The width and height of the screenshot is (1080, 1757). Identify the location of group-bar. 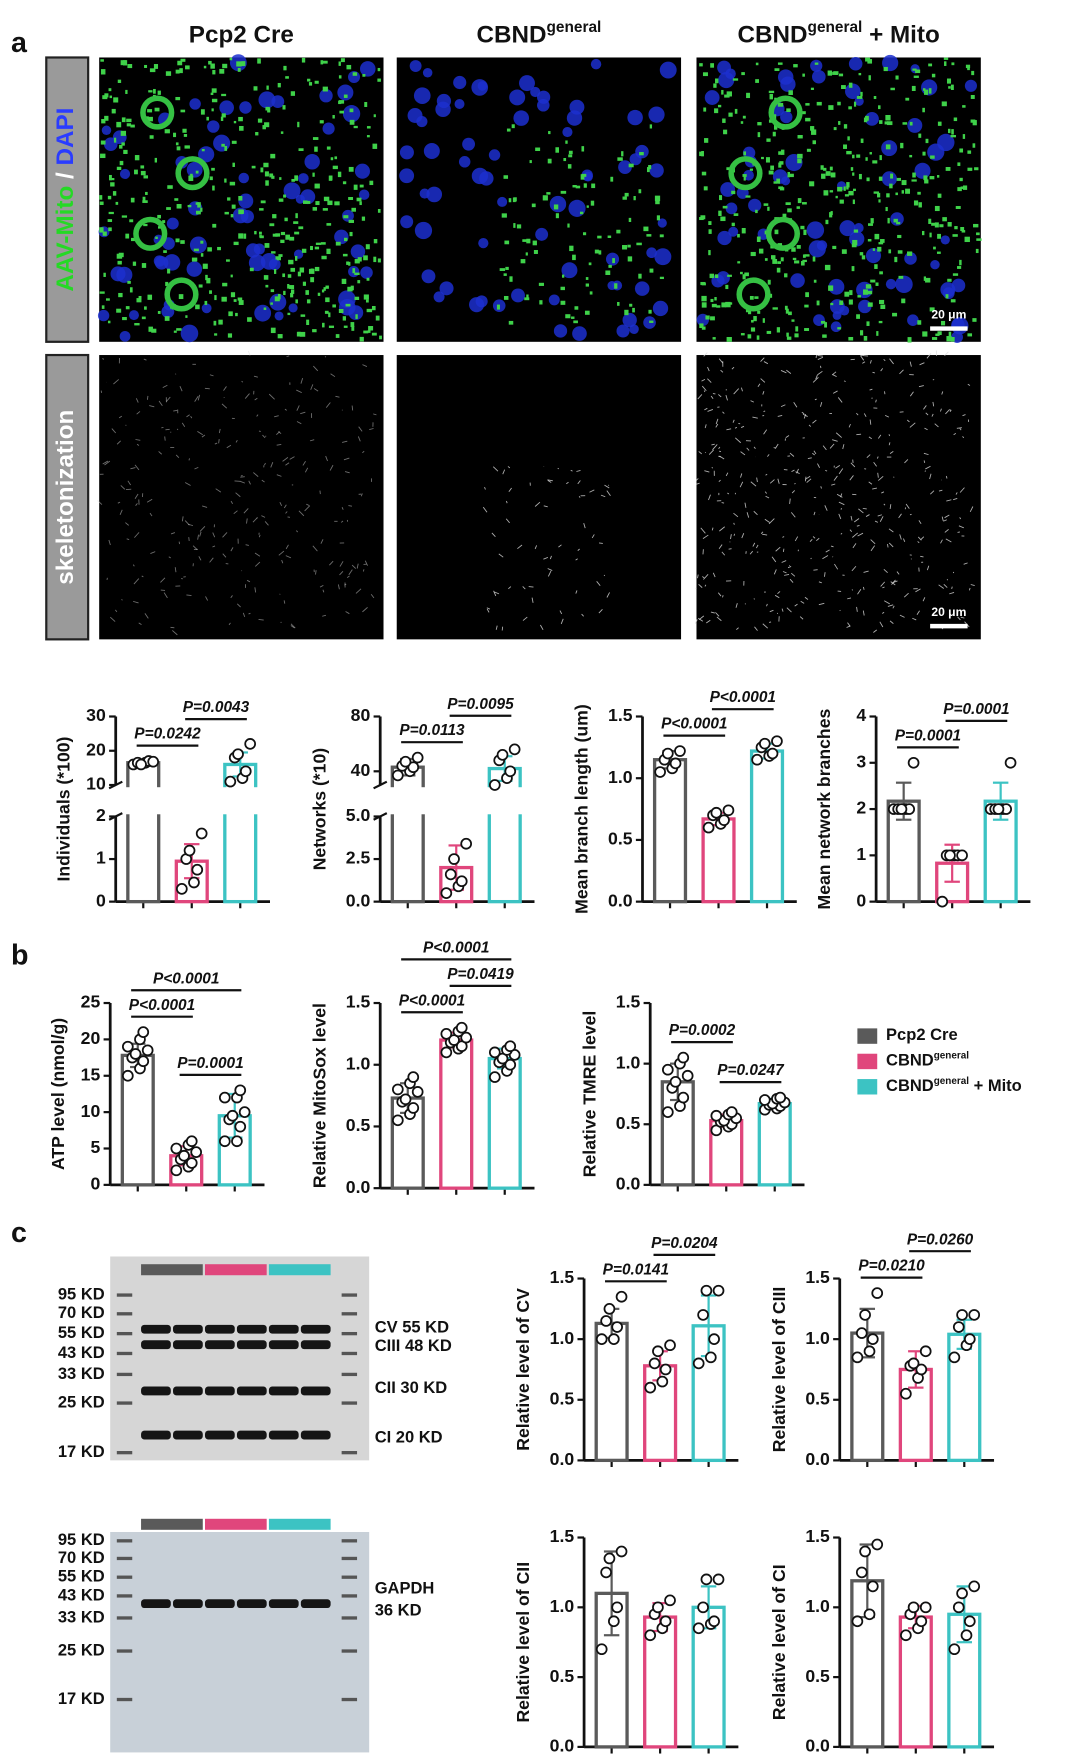
(172, 1270).